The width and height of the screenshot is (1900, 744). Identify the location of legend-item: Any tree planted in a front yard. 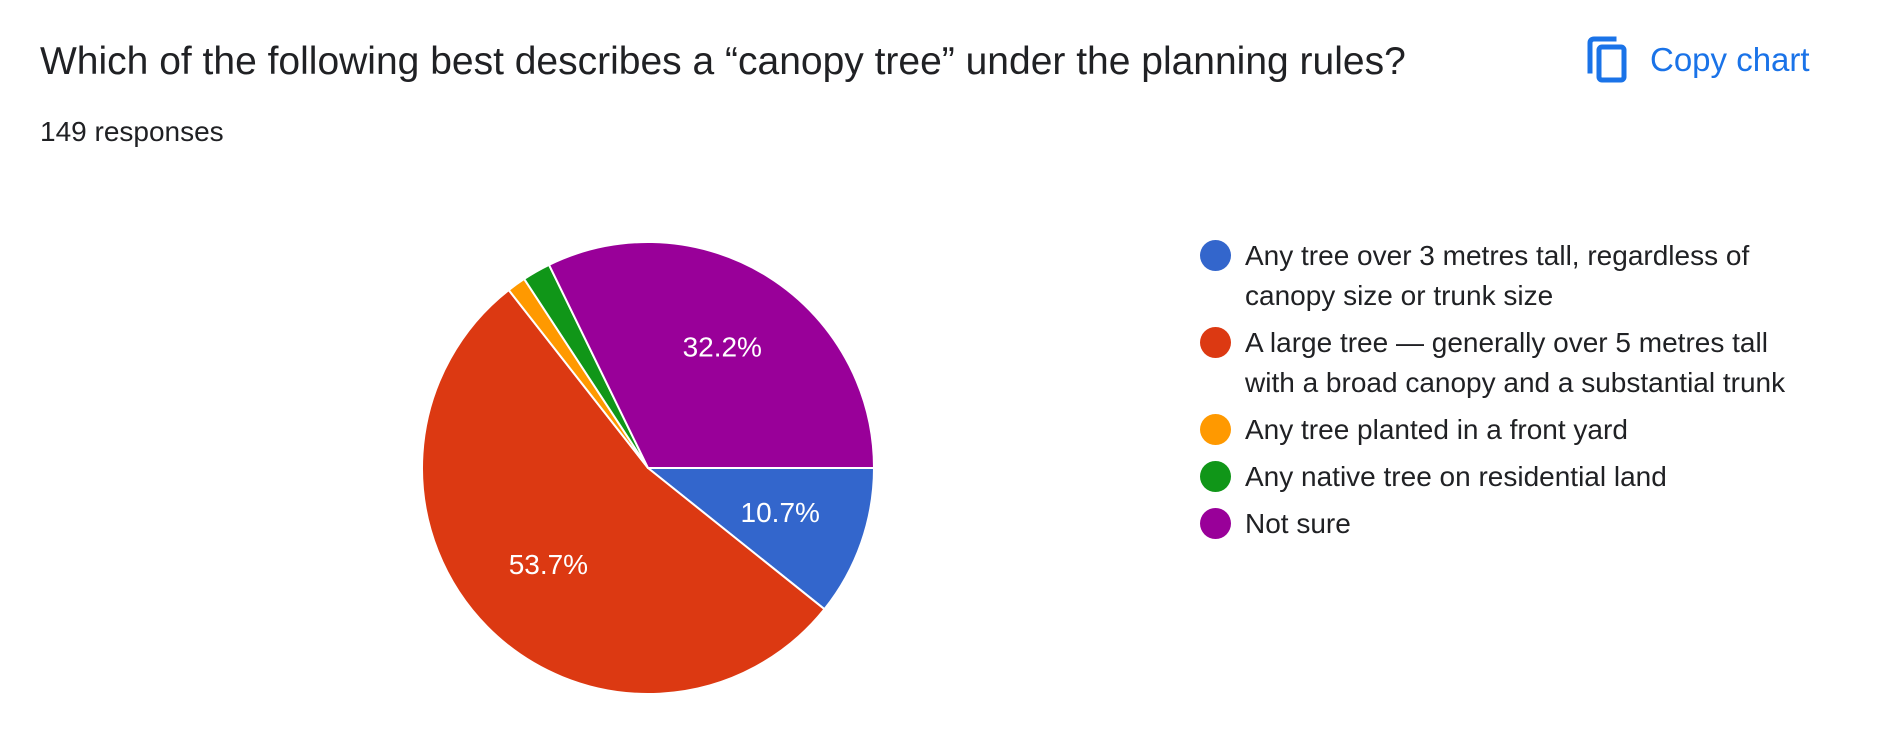
(1500, 430).